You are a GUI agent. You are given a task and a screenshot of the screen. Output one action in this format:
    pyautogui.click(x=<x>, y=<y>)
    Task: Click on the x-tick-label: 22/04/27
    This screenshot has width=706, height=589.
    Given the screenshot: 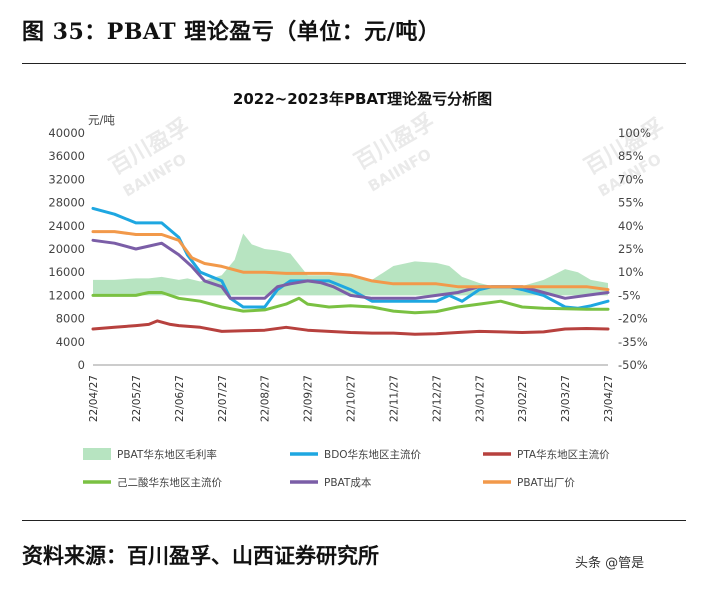 What is the action you would take?
    pyautogui.click(x=94, y=398)
    